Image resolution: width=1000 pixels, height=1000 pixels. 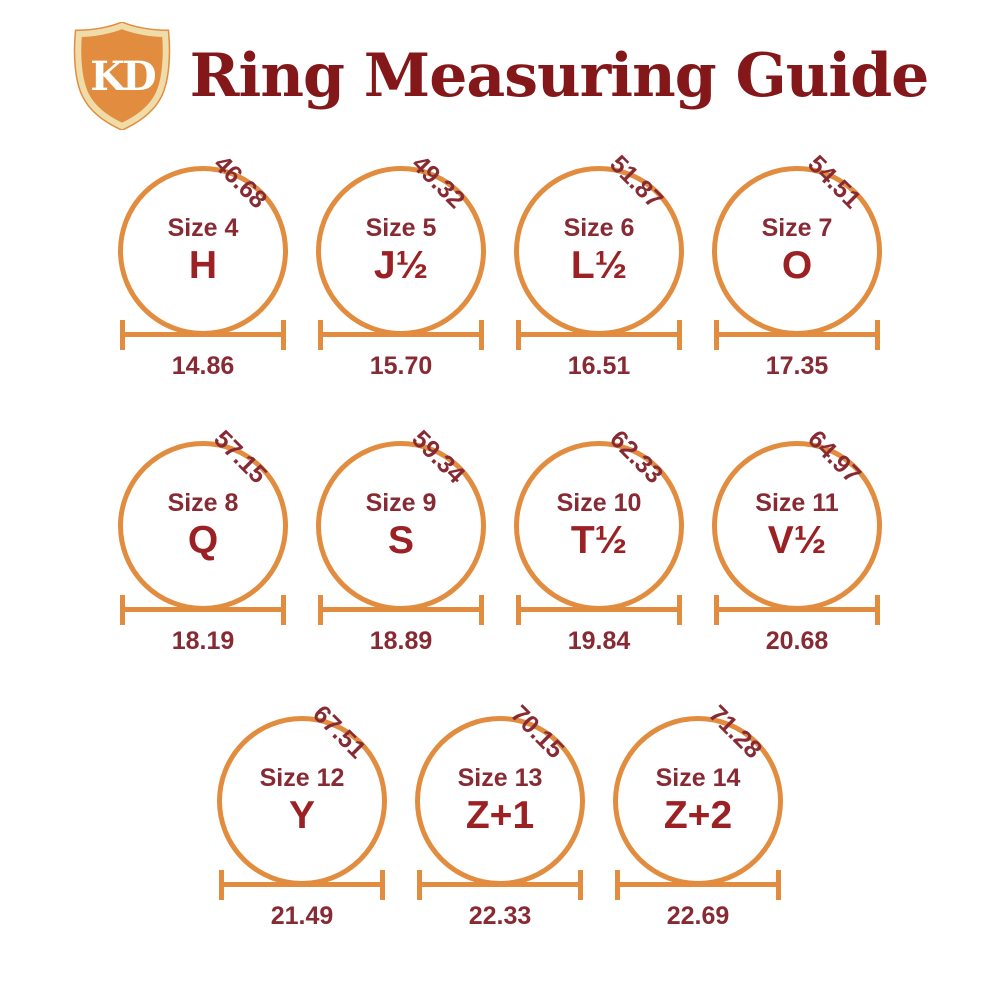 I want to click on ring-item: 51.87 Size 6 L½ 16.51, so click(x=599, y=260).